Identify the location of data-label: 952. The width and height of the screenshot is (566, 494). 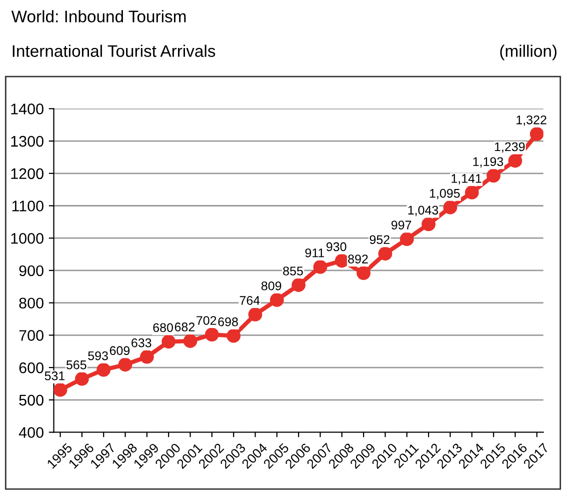
(380, 239).